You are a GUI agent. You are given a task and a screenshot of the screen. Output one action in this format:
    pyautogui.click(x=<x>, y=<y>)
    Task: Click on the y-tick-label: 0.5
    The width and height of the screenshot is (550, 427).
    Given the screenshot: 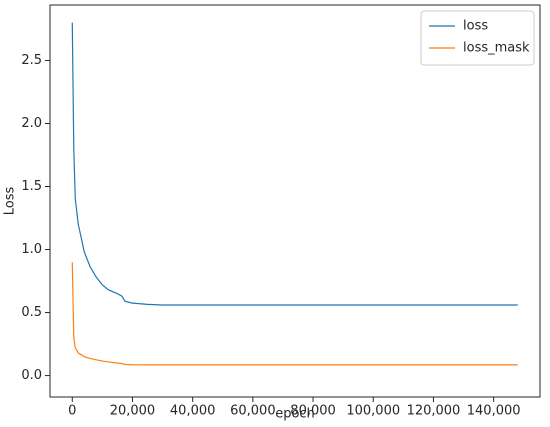 What is the action you would take?
    pyautogui.click(x=31, y=312)
    